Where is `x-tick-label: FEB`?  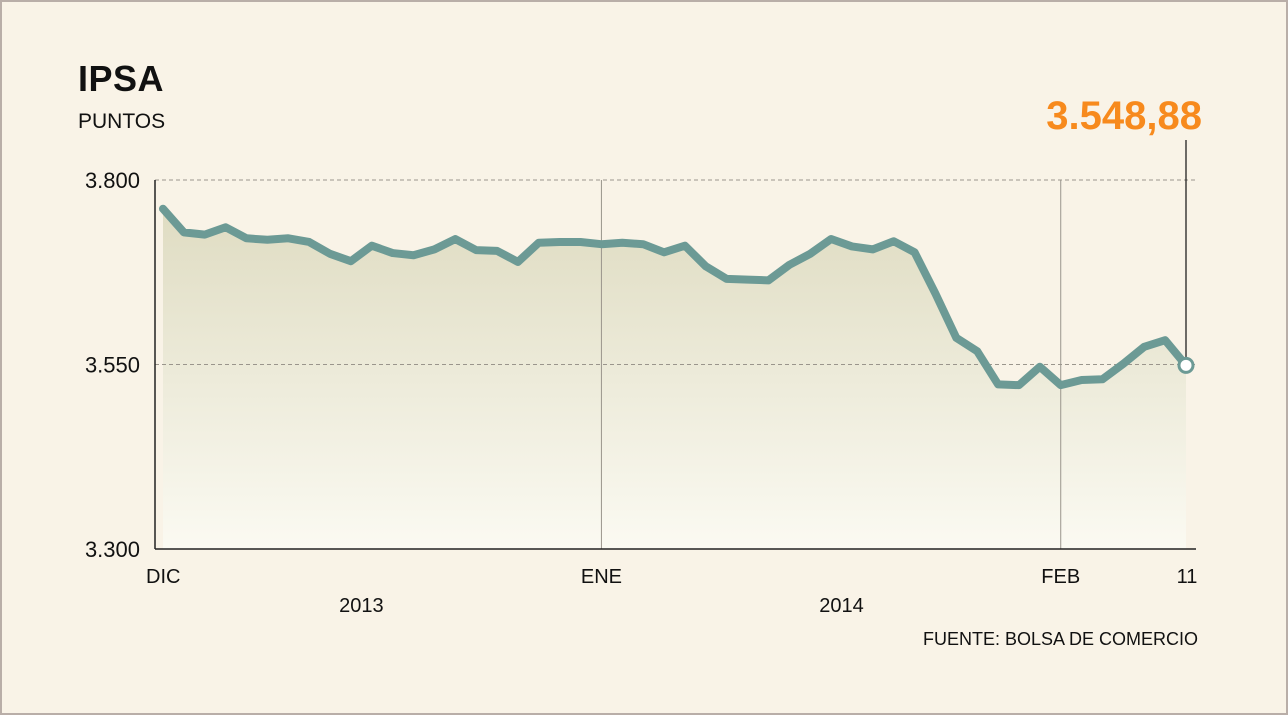
x-tick-label: FEB is located at coordinates (1060, 577).